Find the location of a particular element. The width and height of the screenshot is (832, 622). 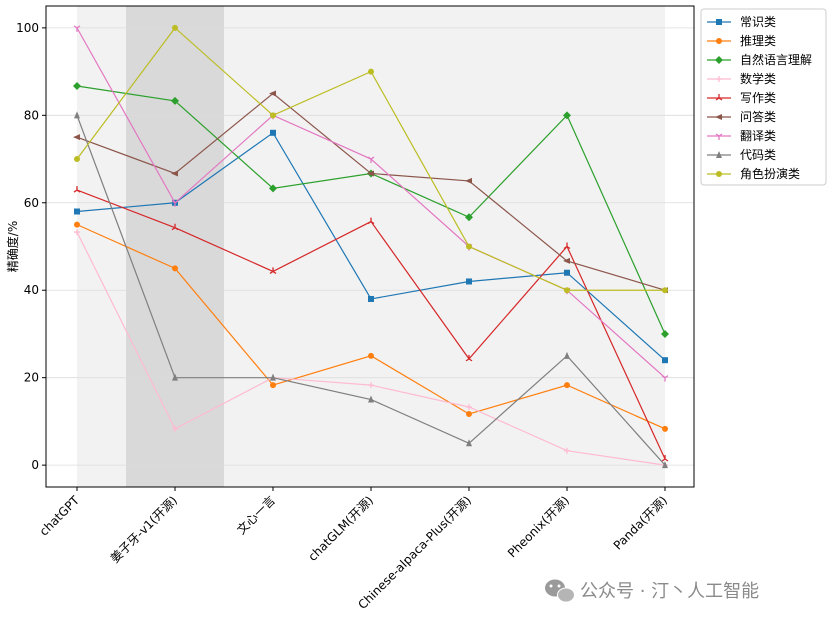

legend-box is located at coordinates (763, 97).